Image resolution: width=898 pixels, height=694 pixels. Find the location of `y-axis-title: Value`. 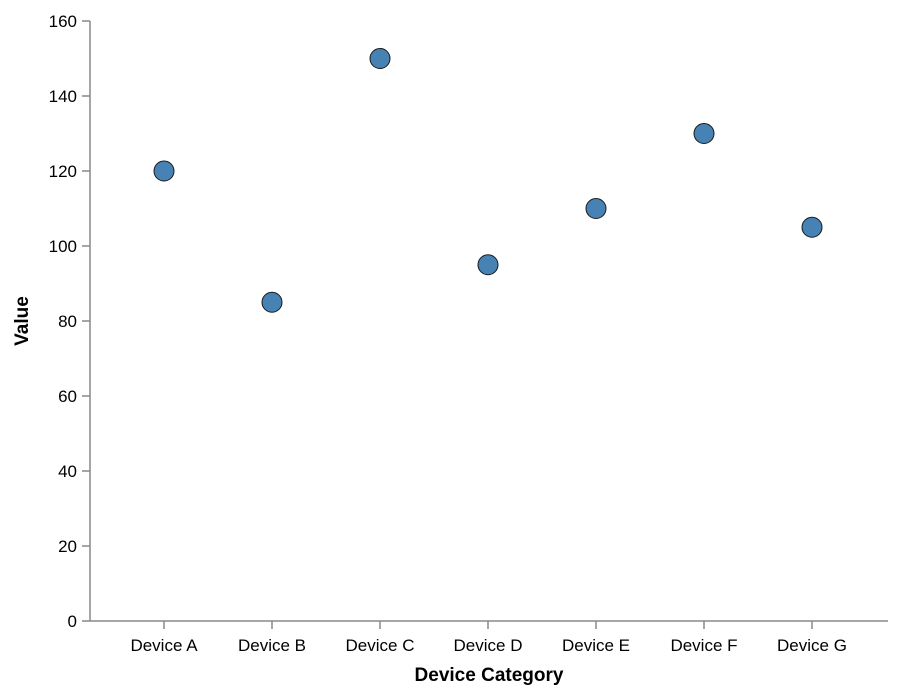

y-axis-title: Value is located at coordinates (22, 321).